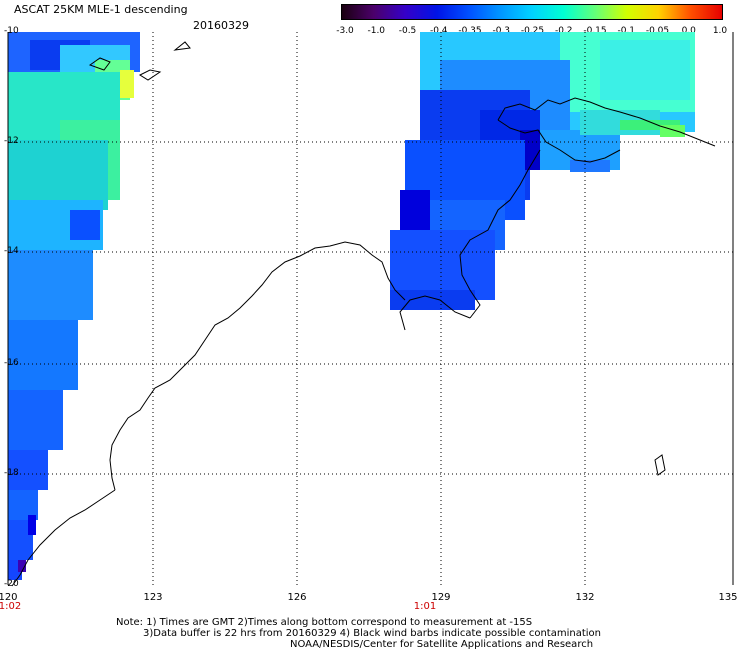 The image size is (740, 650). Describe the element at coordinates (626, 31) in the screenshot. I see `color-scale-tick-label: -0.1` at that location.